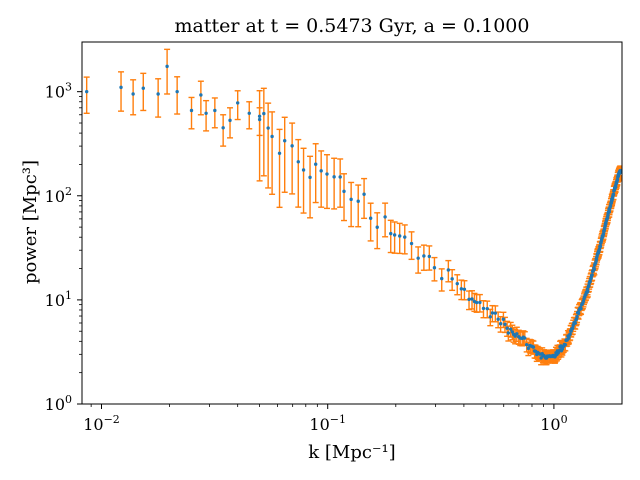  Describe the element at coordinates (30, 222) in the screenshot. I see `y-axis-label: power [Mpc³]` at that location.